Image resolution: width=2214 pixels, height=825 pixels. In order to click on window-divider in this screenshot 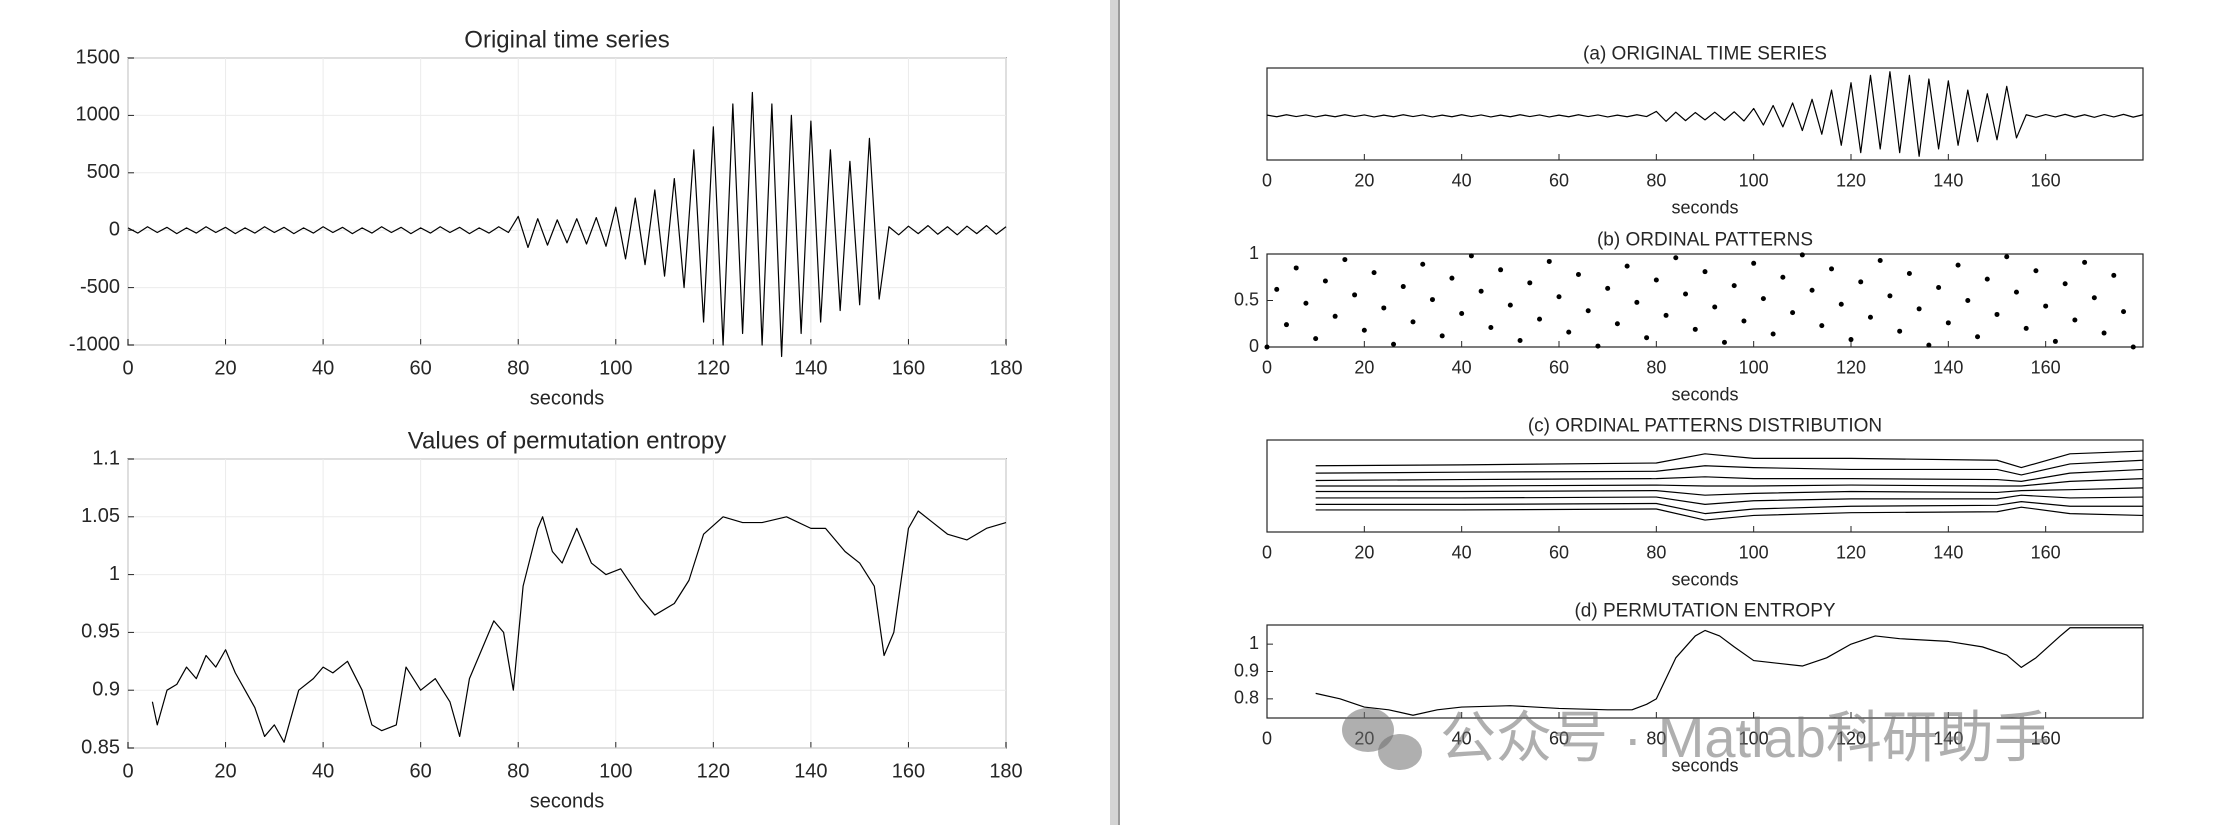, I will do `click(1114, 412)`.